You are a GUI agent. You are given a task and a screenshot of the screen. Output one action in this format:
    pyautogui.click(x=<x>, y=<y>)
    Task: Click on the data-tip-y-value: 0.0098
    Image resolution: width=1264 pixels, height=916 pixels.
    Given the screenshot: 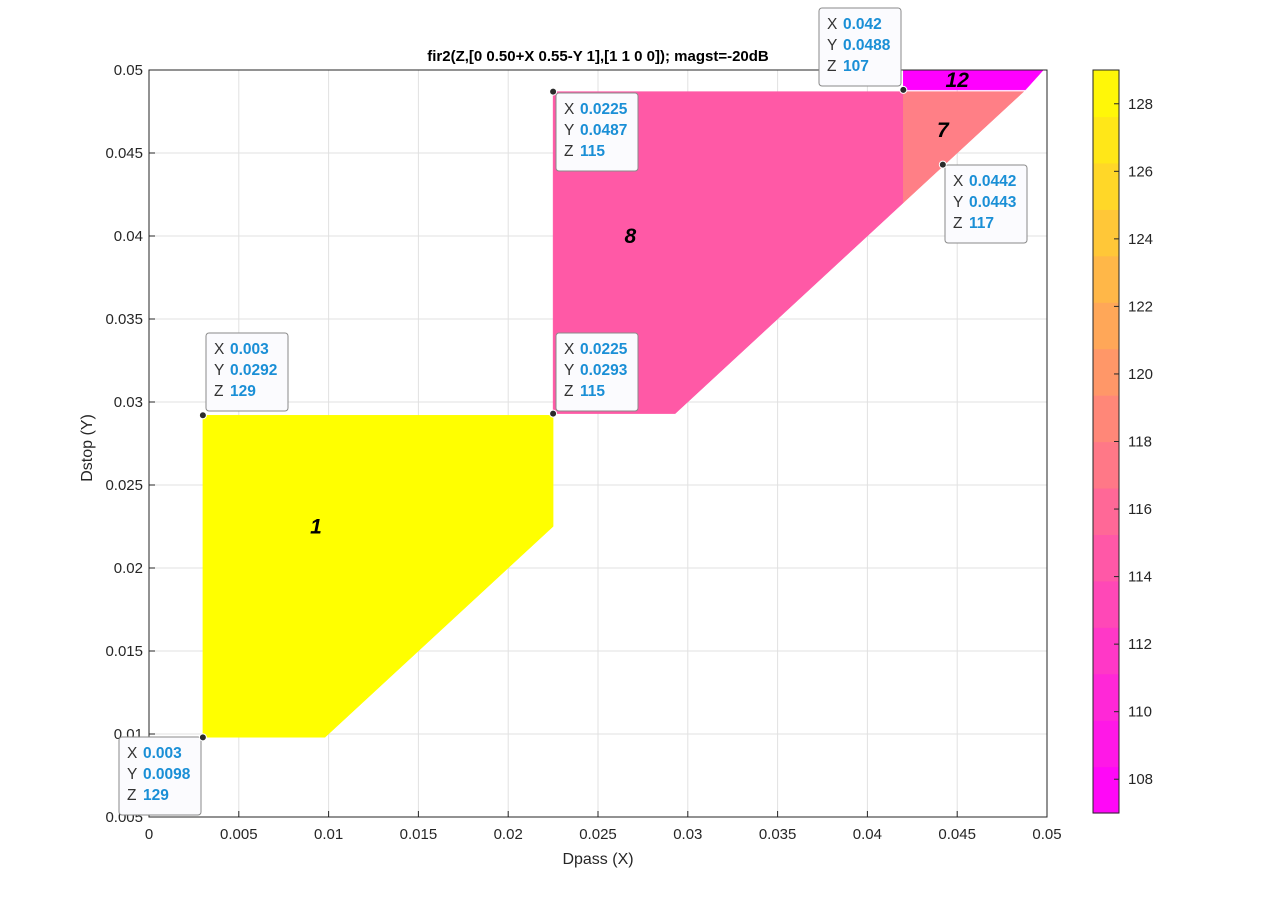 What is the action you would take?
    pyautogui.click(x=167, y=774)
    